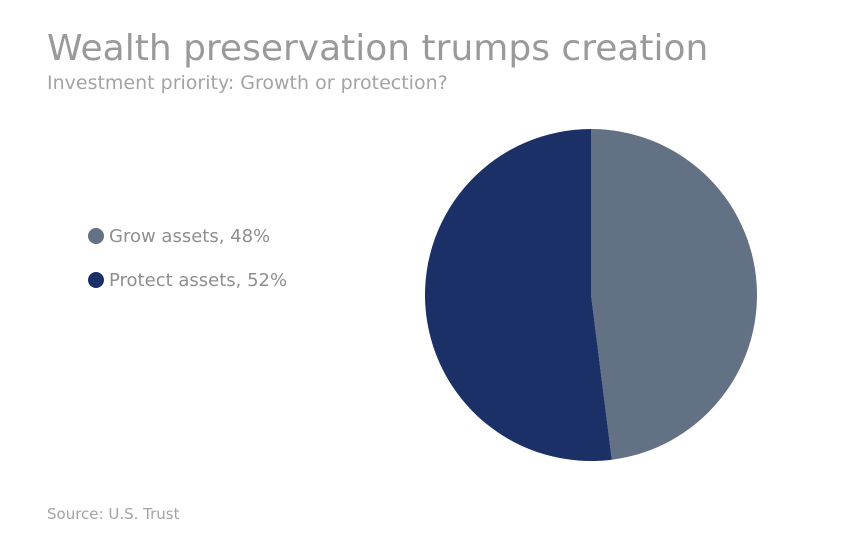 The width and height of the screenshot is (844, 550). I want to click on legend-item-grow-assets: Grow assets, 48%, so click(187, 236).